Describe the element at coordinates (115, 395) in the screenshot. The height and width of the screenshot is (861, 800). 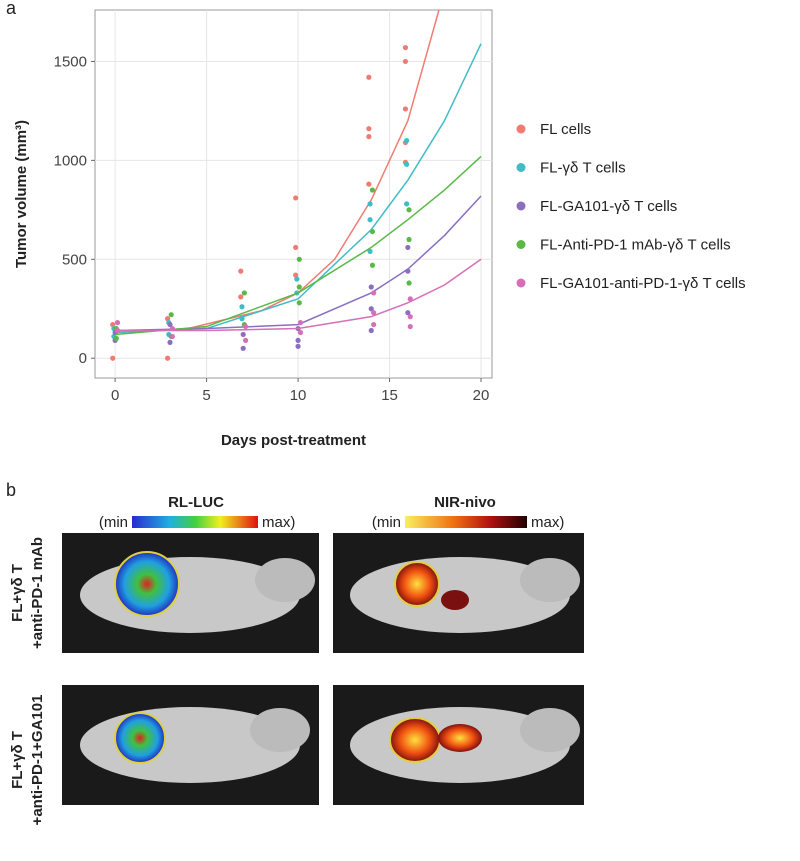
I see `x-tick-label: 0` at that location.